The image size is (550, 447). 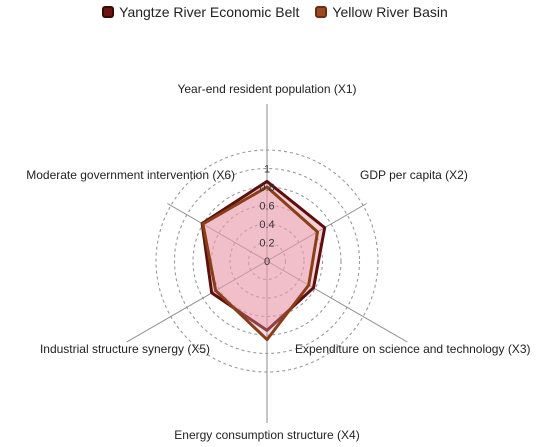 What do you see at coordinates (267, 170) in the screenshot?
I see `tick-label-5: 1` at bounding box center [267, 170].